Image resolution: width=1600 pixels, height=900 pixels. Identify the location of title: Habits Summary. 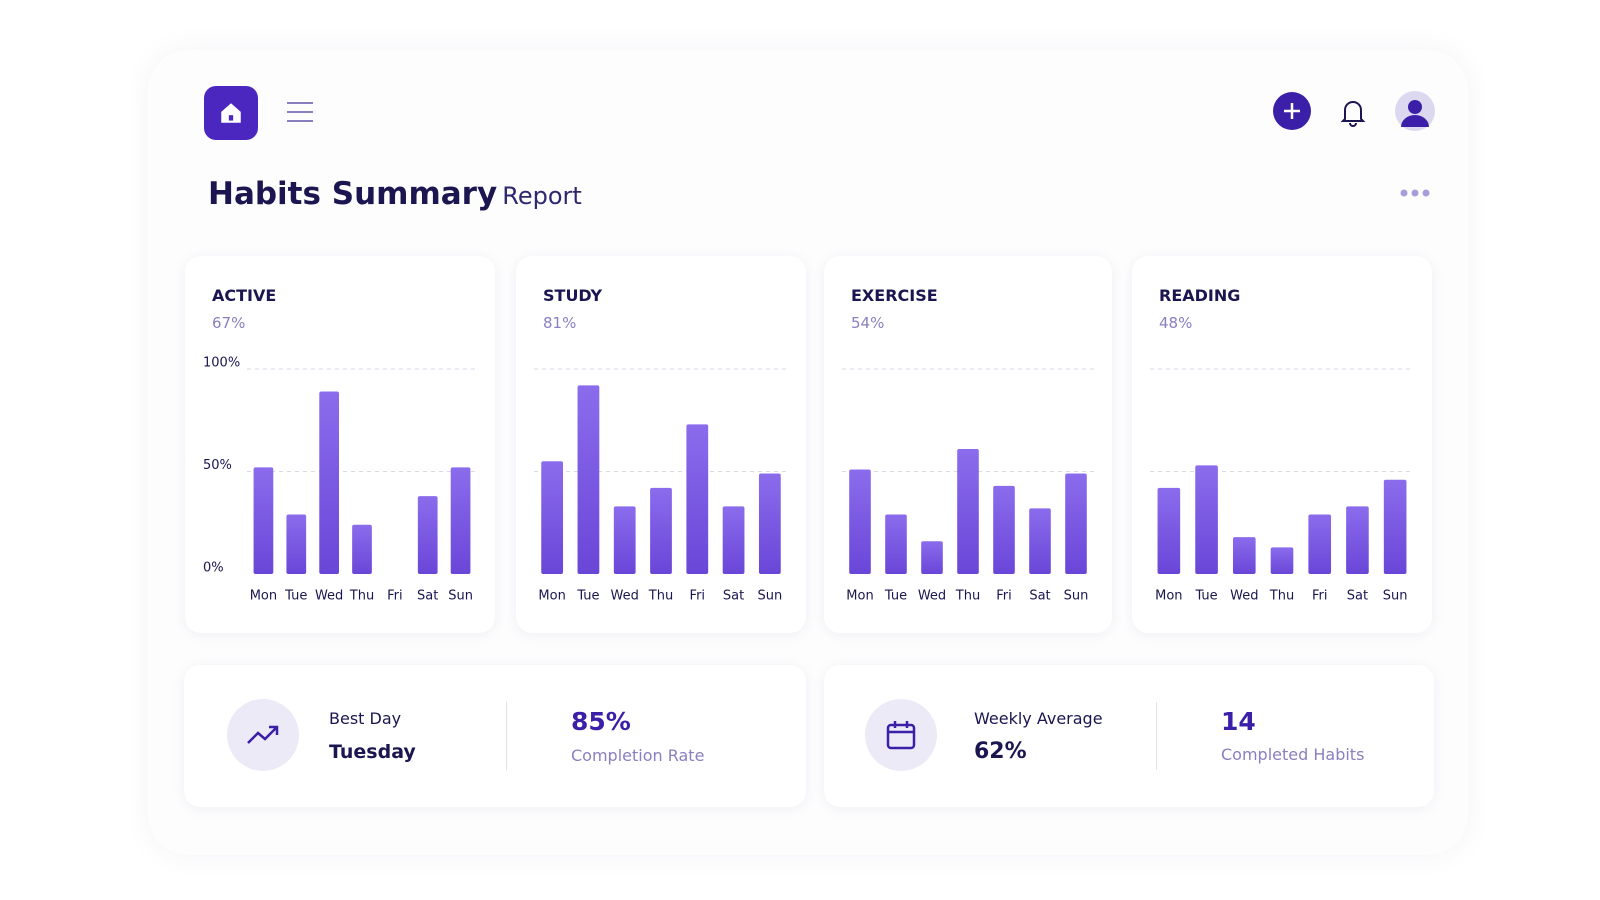
(353, 194).